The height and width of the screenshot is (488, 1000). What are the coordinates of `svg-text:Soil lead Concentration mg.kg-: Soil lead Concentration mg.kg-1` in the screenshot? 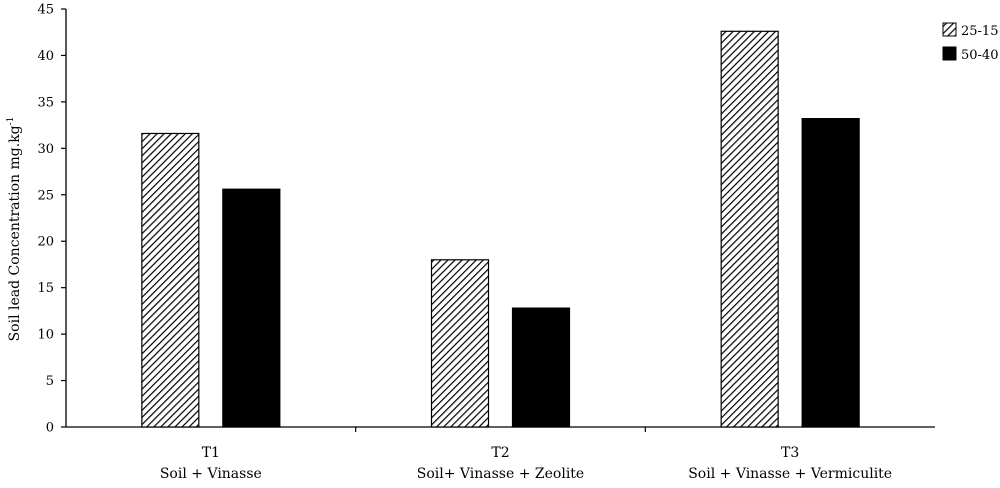 It's located at (14, 229).